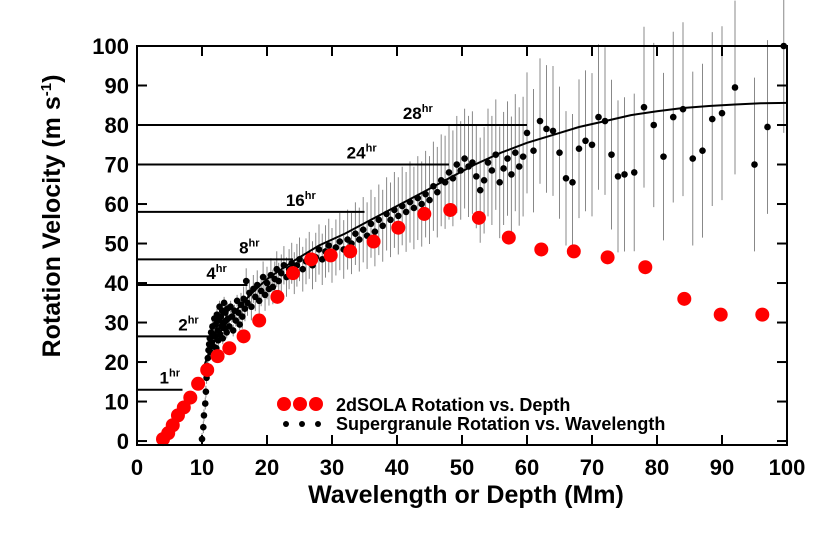  I want to click on legend-supergranule-label: Supergranule Rotation vs. Wavelength, so click(500, 424).